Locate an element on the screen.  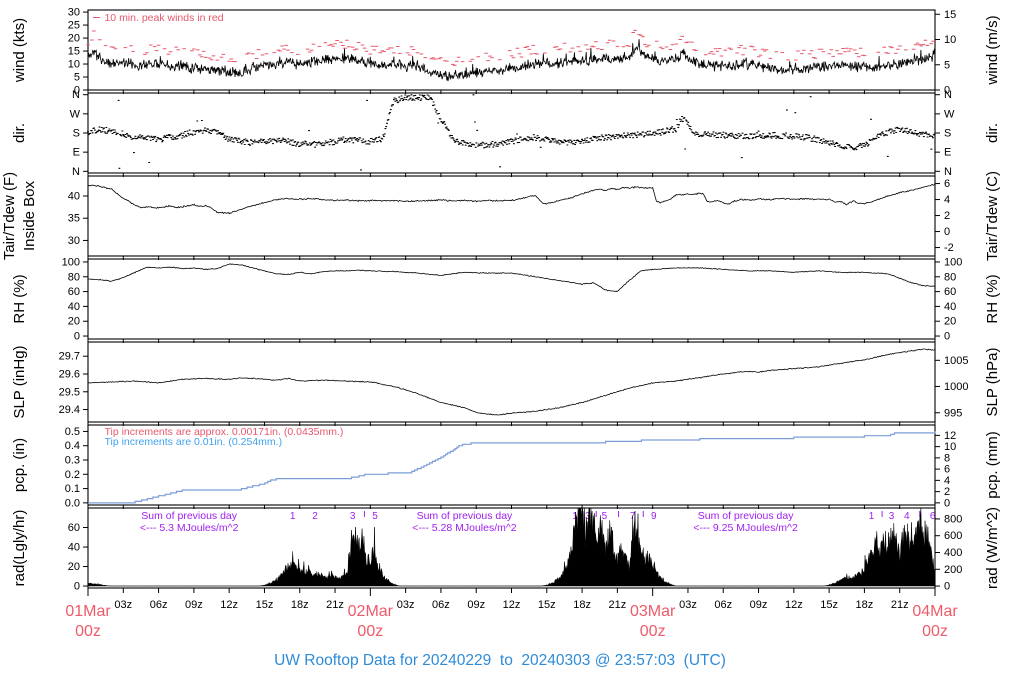
mj-mark-label: 9 is located at coordinates (654, 516).